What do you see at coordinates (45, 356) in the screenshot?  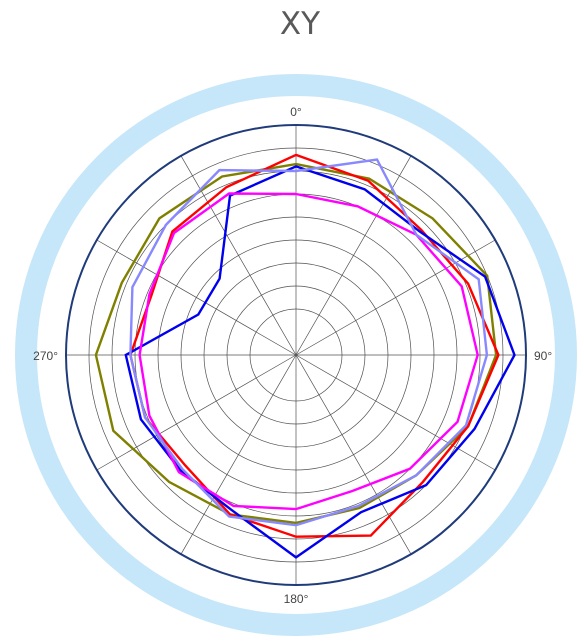 I see `angle-tick-label: 270°` at bounding box center [45, 356].